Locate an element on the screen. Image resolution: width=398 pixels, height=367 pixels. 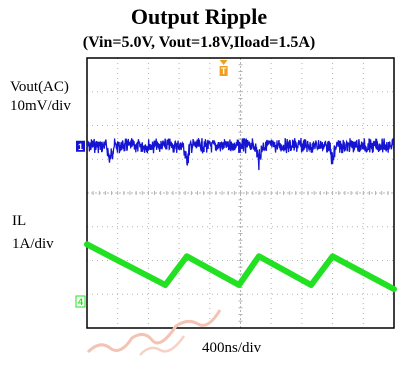
vout-trace is located at coordinates (240, 154).